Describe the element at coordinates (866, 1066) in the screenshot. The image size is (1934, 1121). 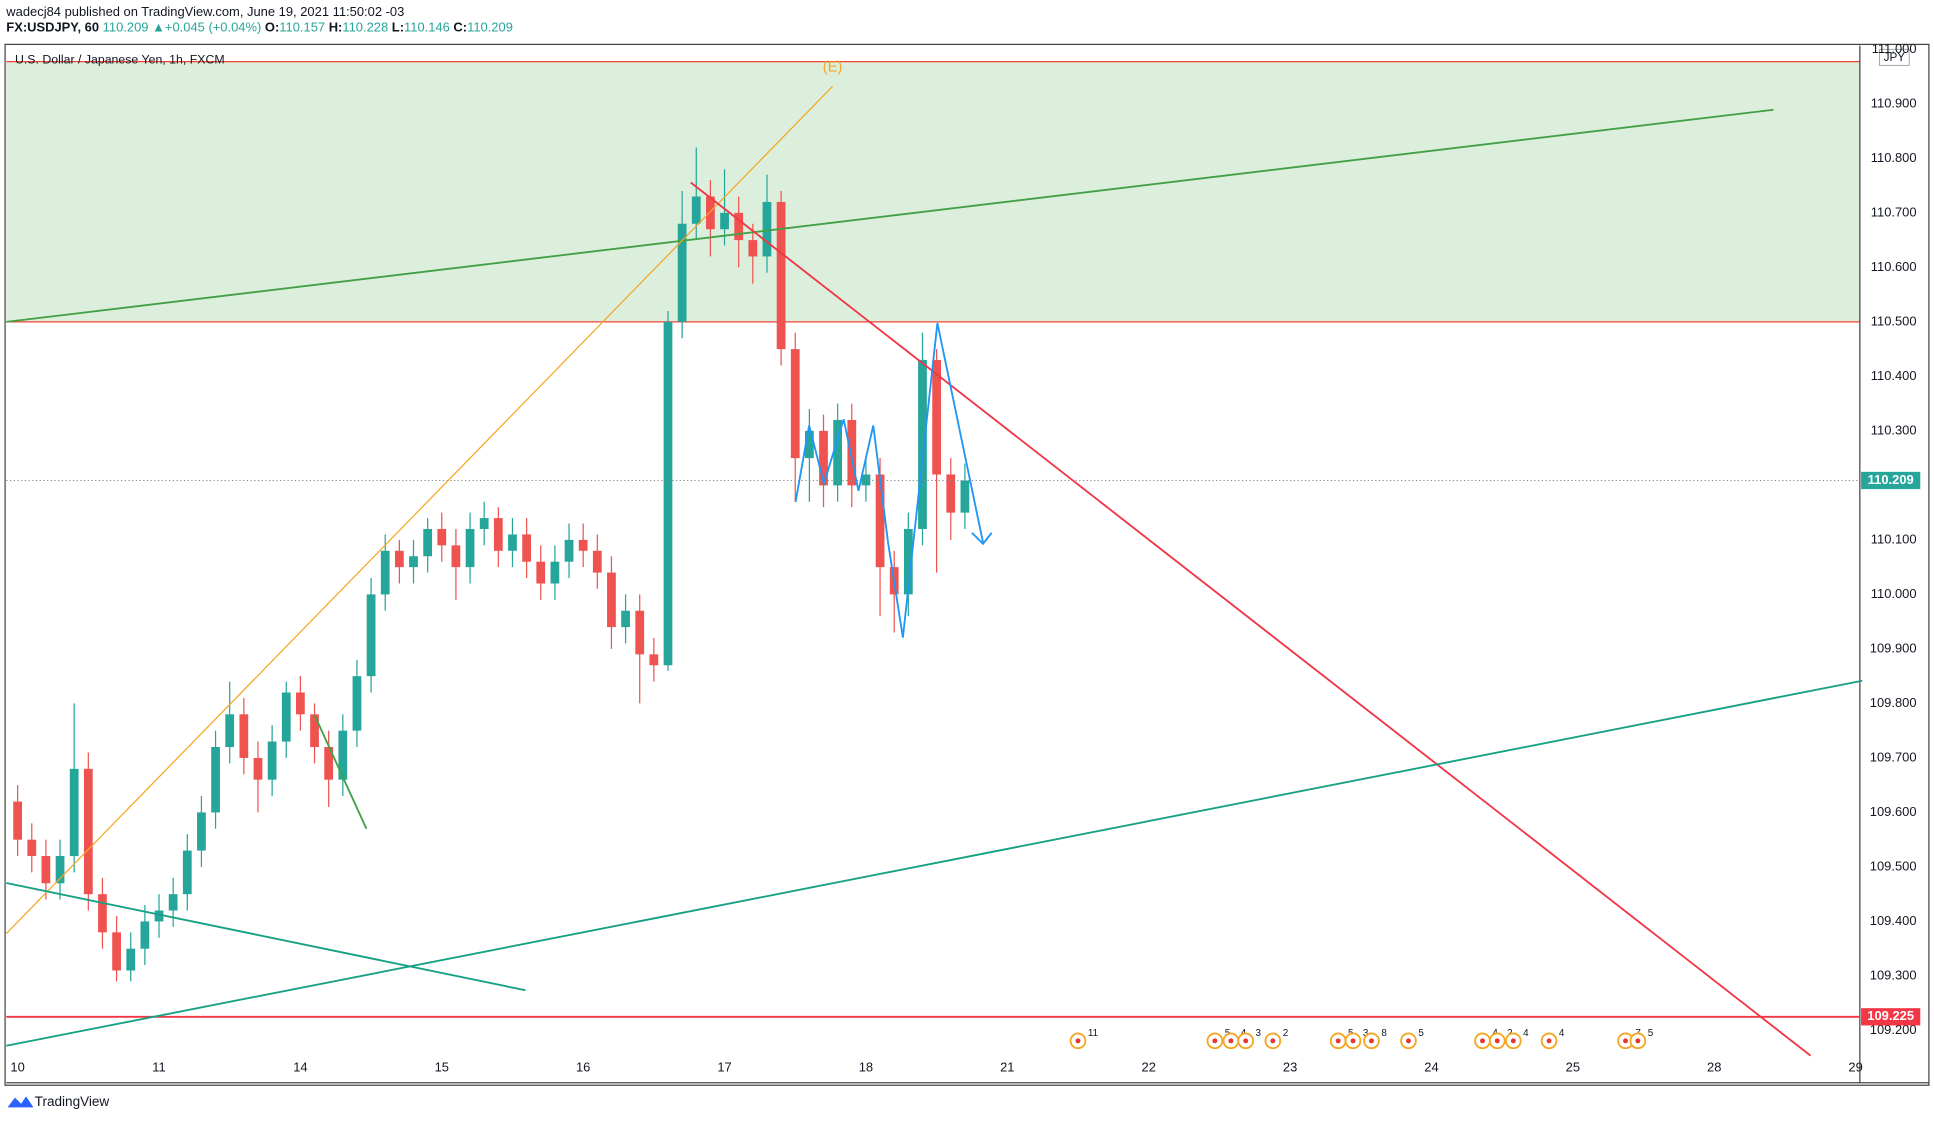
I see `x-tick-label: 18` at that location.